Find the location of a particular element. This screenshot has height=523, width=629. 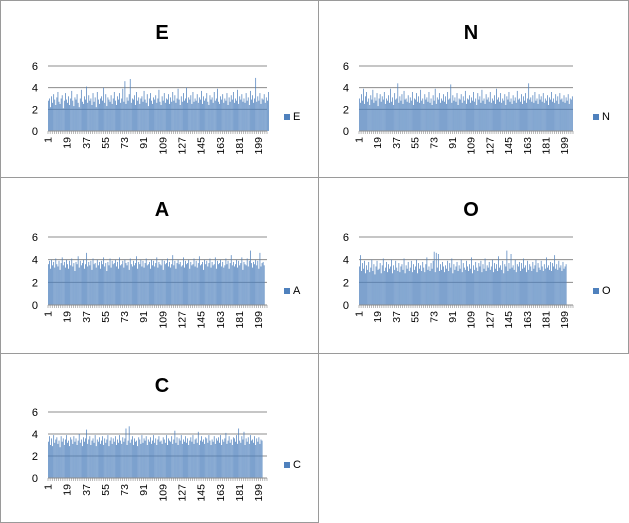

x-tick-label: 19 is located at coordinates (378, 317).